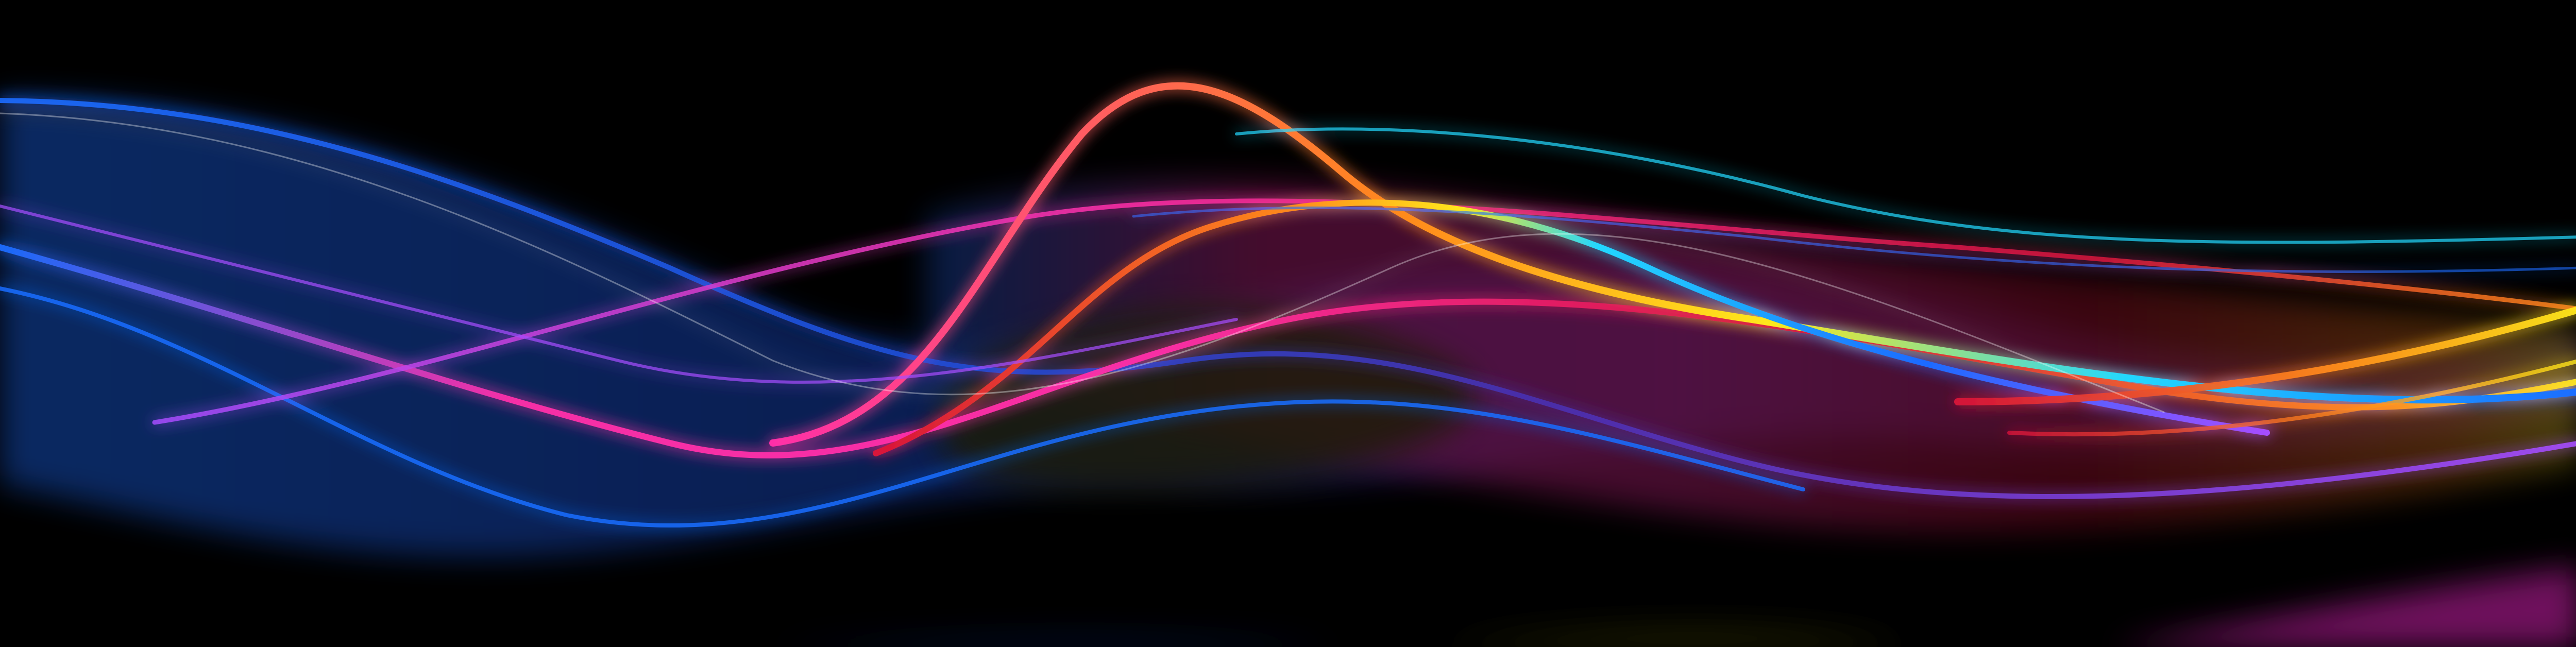  Describe the element at coordinates (2265, 356) in the screenshot. I see `right-yellow-ribbon` at that location.